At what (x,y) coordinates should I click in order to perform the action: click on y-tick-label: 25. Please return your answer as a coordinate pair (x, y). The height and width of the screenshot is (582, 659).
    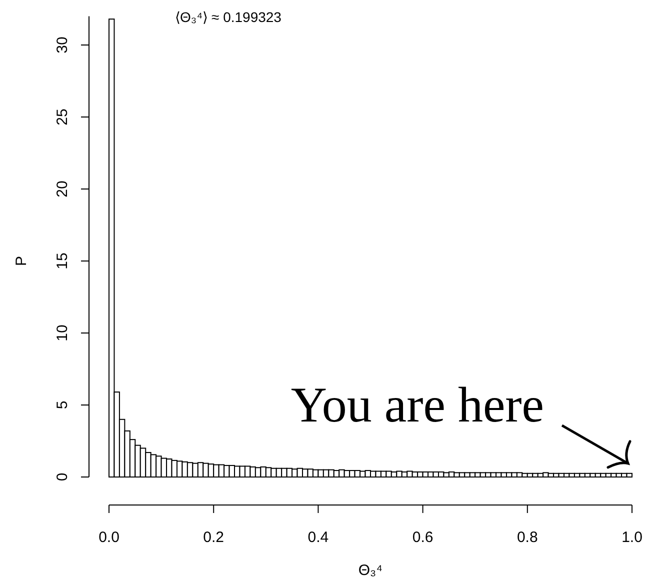
    Looking at the image, I should click on (62, 117).